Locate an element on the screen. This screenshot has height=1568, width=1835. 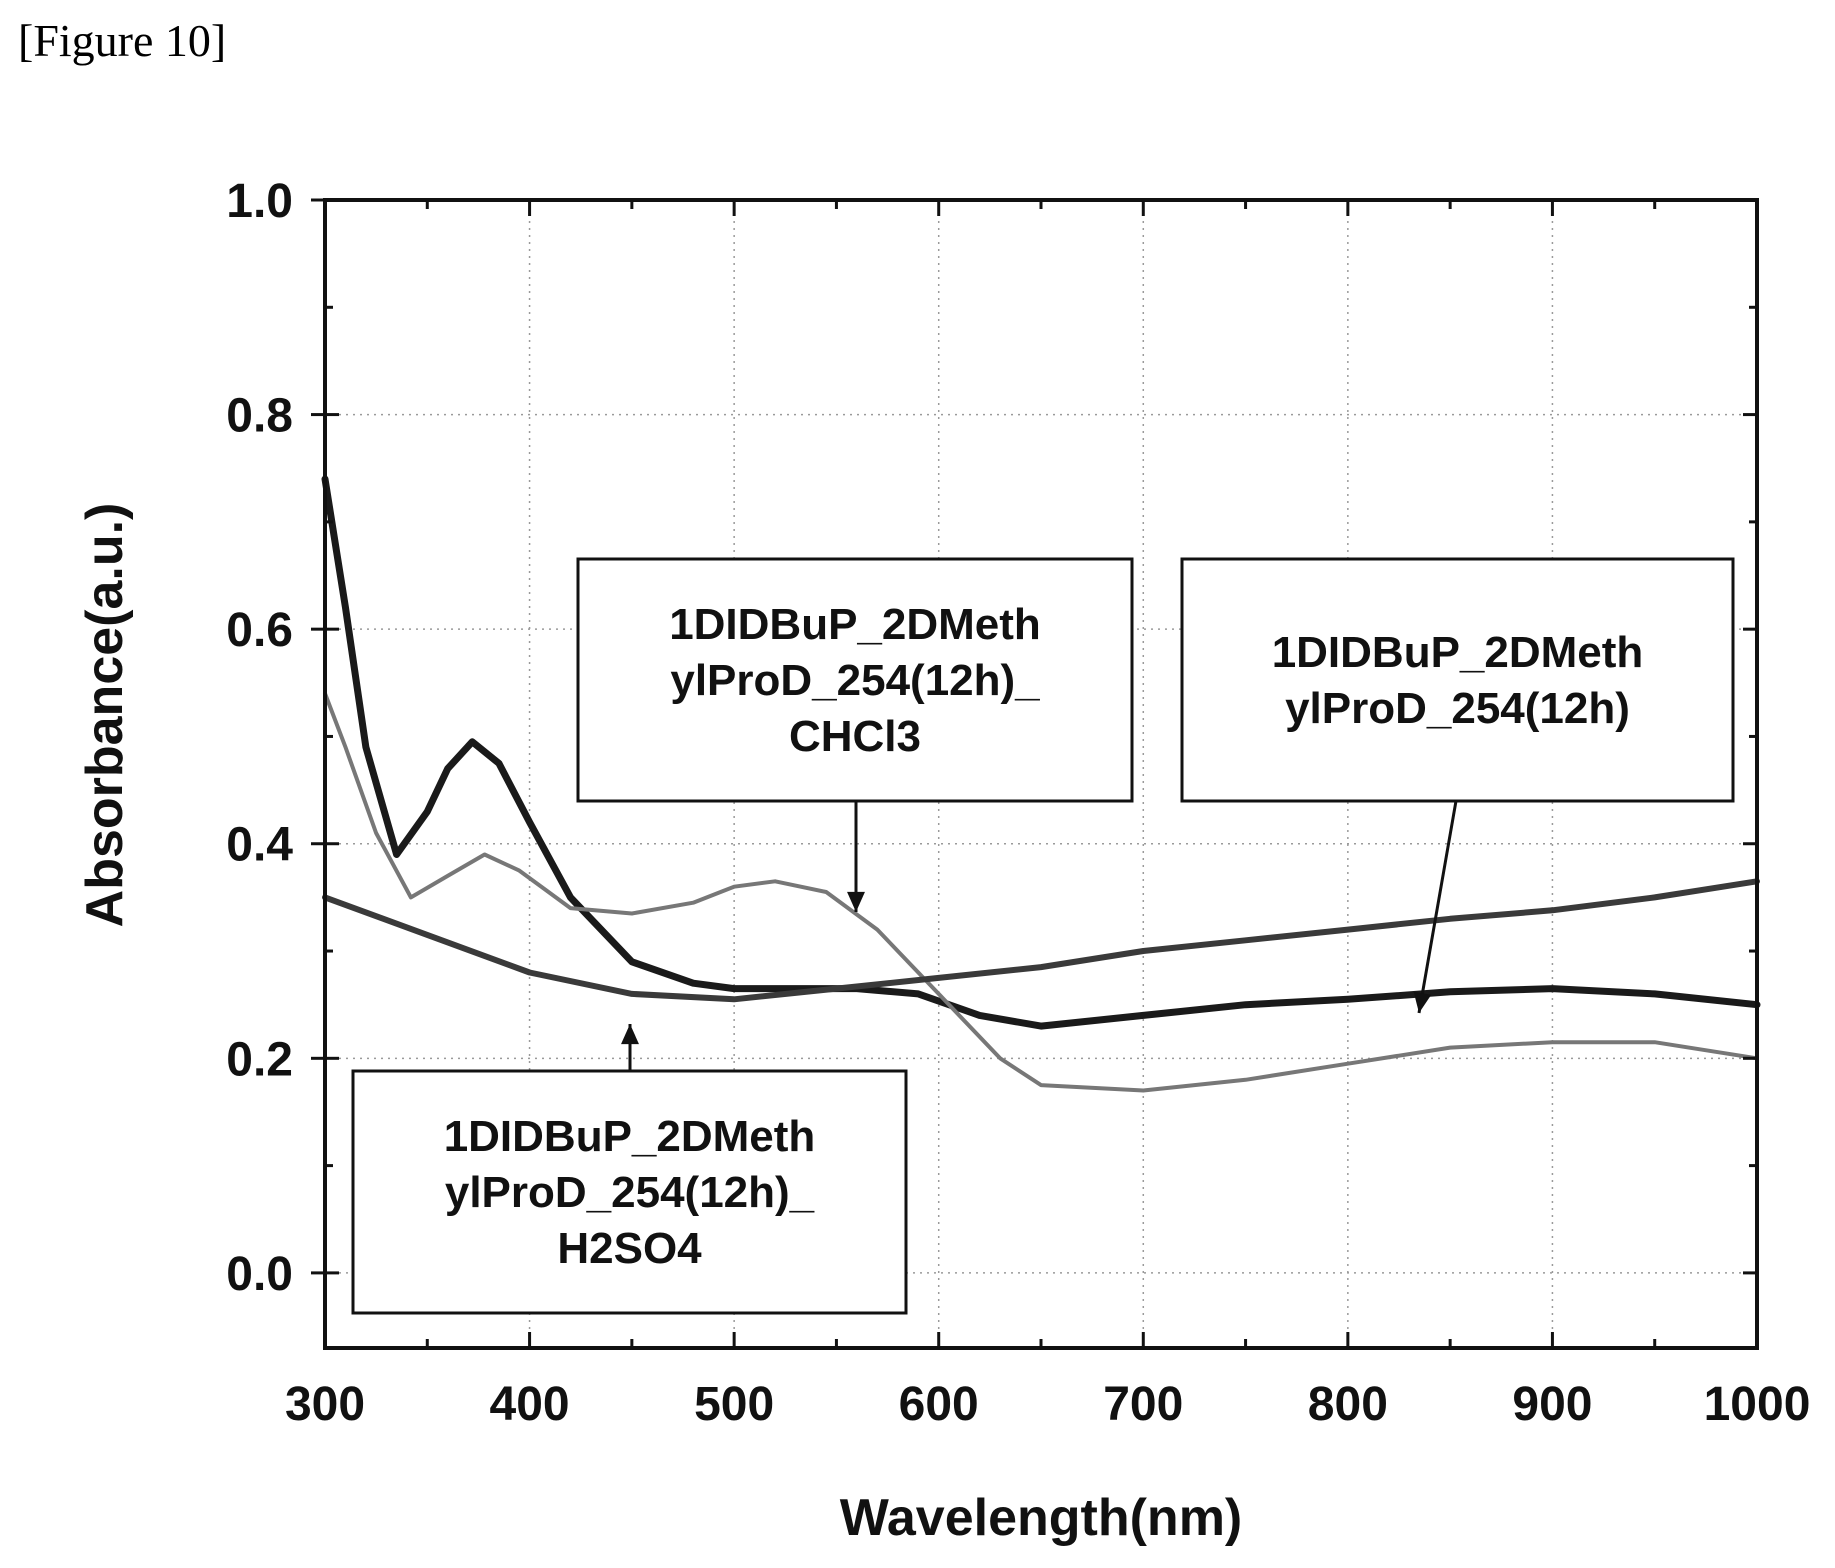
y-tick-label: 0.2 is located at coordinates (259, 1059).